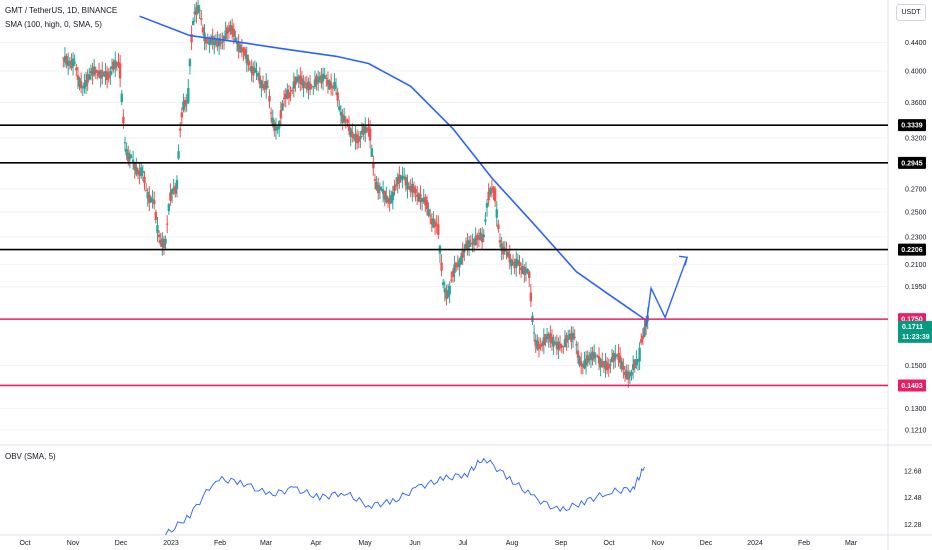 The image size is (932, 550). I want to click on y-tick-label: 0.2500, so click(916, 213).